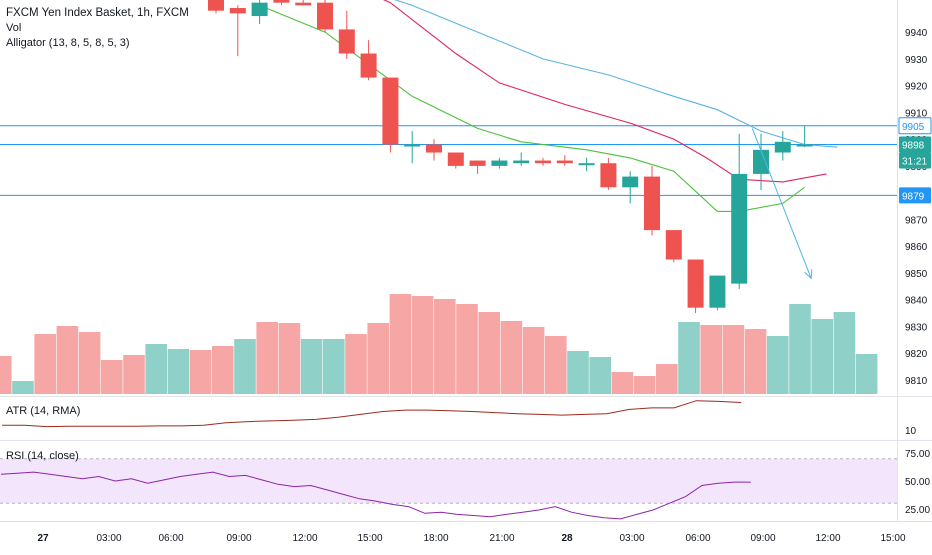 This screenshot has height=555, width=932. What do you see at coordinates (916, 33) in the screenshot?
I see `price-tick-label: 9940` at bounding box center [916, 33].